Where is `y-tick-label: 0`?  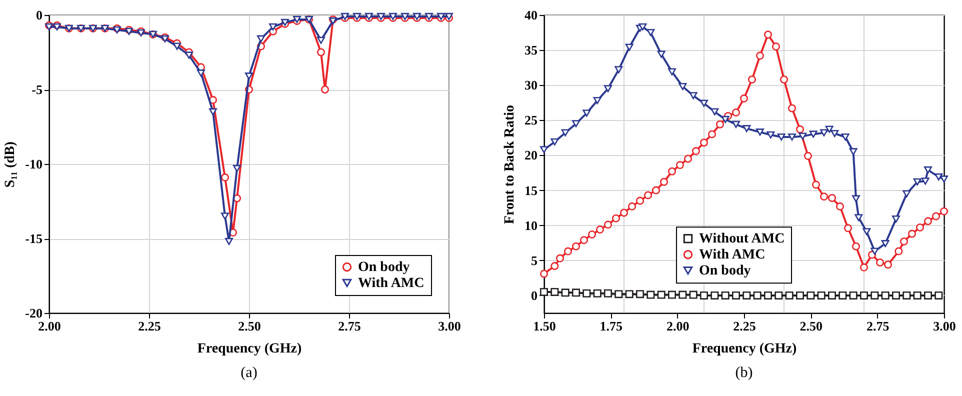
y-tick-label: 0 is located at coordinates (39, 15).